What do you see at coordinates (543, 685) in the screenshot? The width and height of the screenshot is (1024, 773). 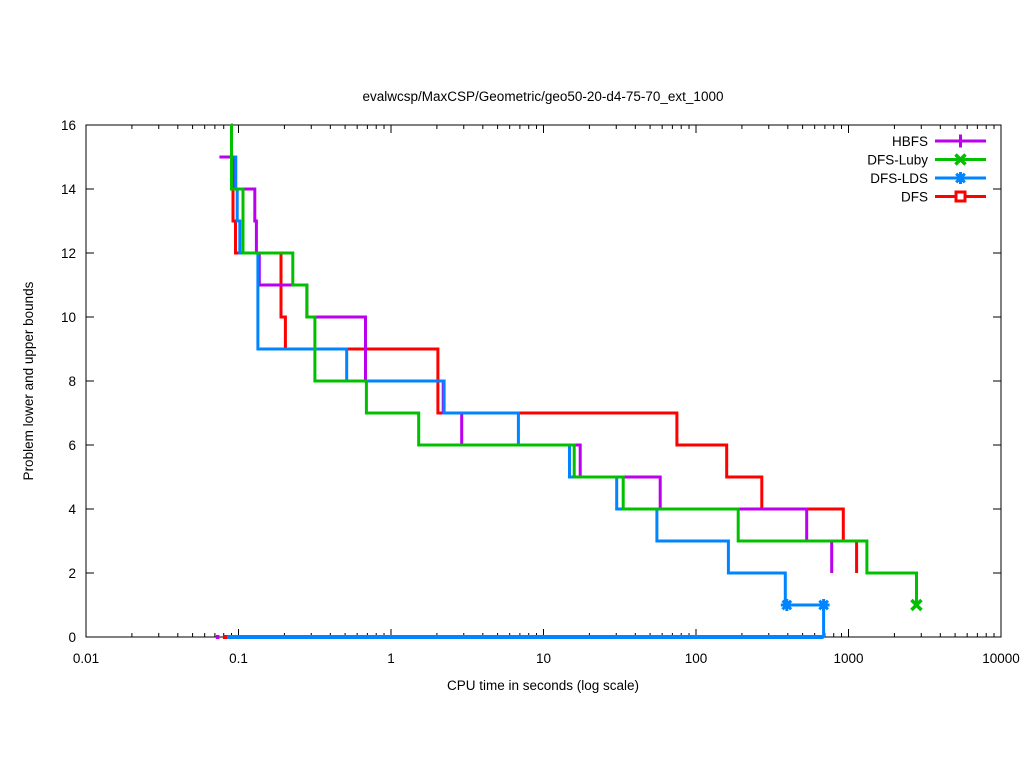 I see `x-axis-label: CPU time in seconds (log scale)` at bounding box center [543, 685].